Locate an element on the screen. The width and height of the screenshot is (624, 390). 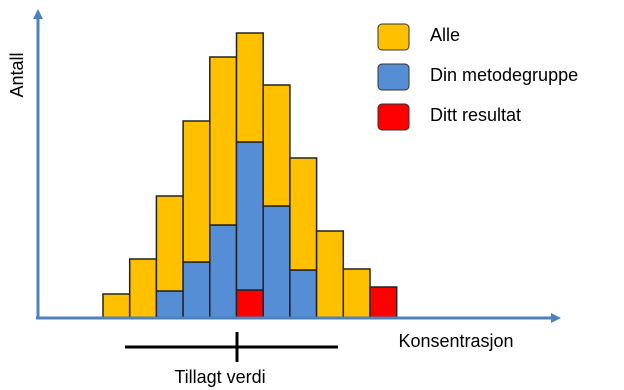
x-axis-label: Konsentrasjon is located at coordinates (455, 341).